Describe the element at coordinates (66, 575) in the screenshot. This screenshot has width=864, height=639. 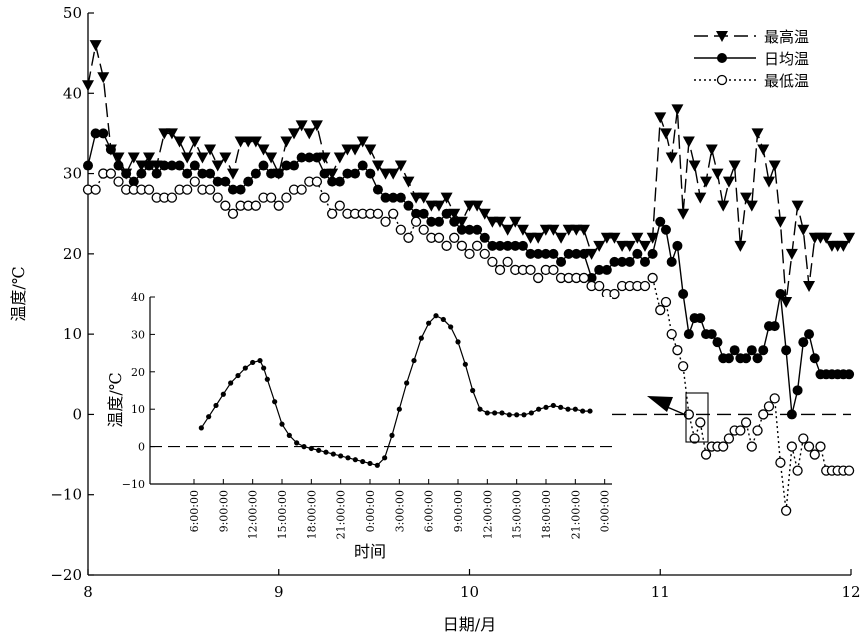
I see `y-tick-label: −20` at that location.